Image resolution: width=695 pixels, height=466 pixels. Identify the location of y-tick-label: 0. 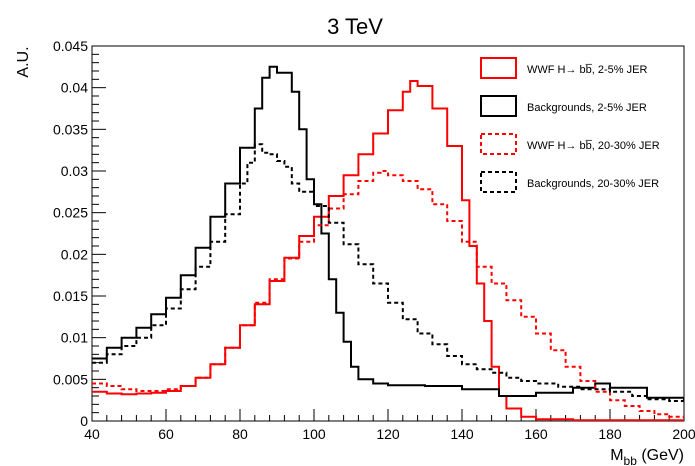
(84, 421).